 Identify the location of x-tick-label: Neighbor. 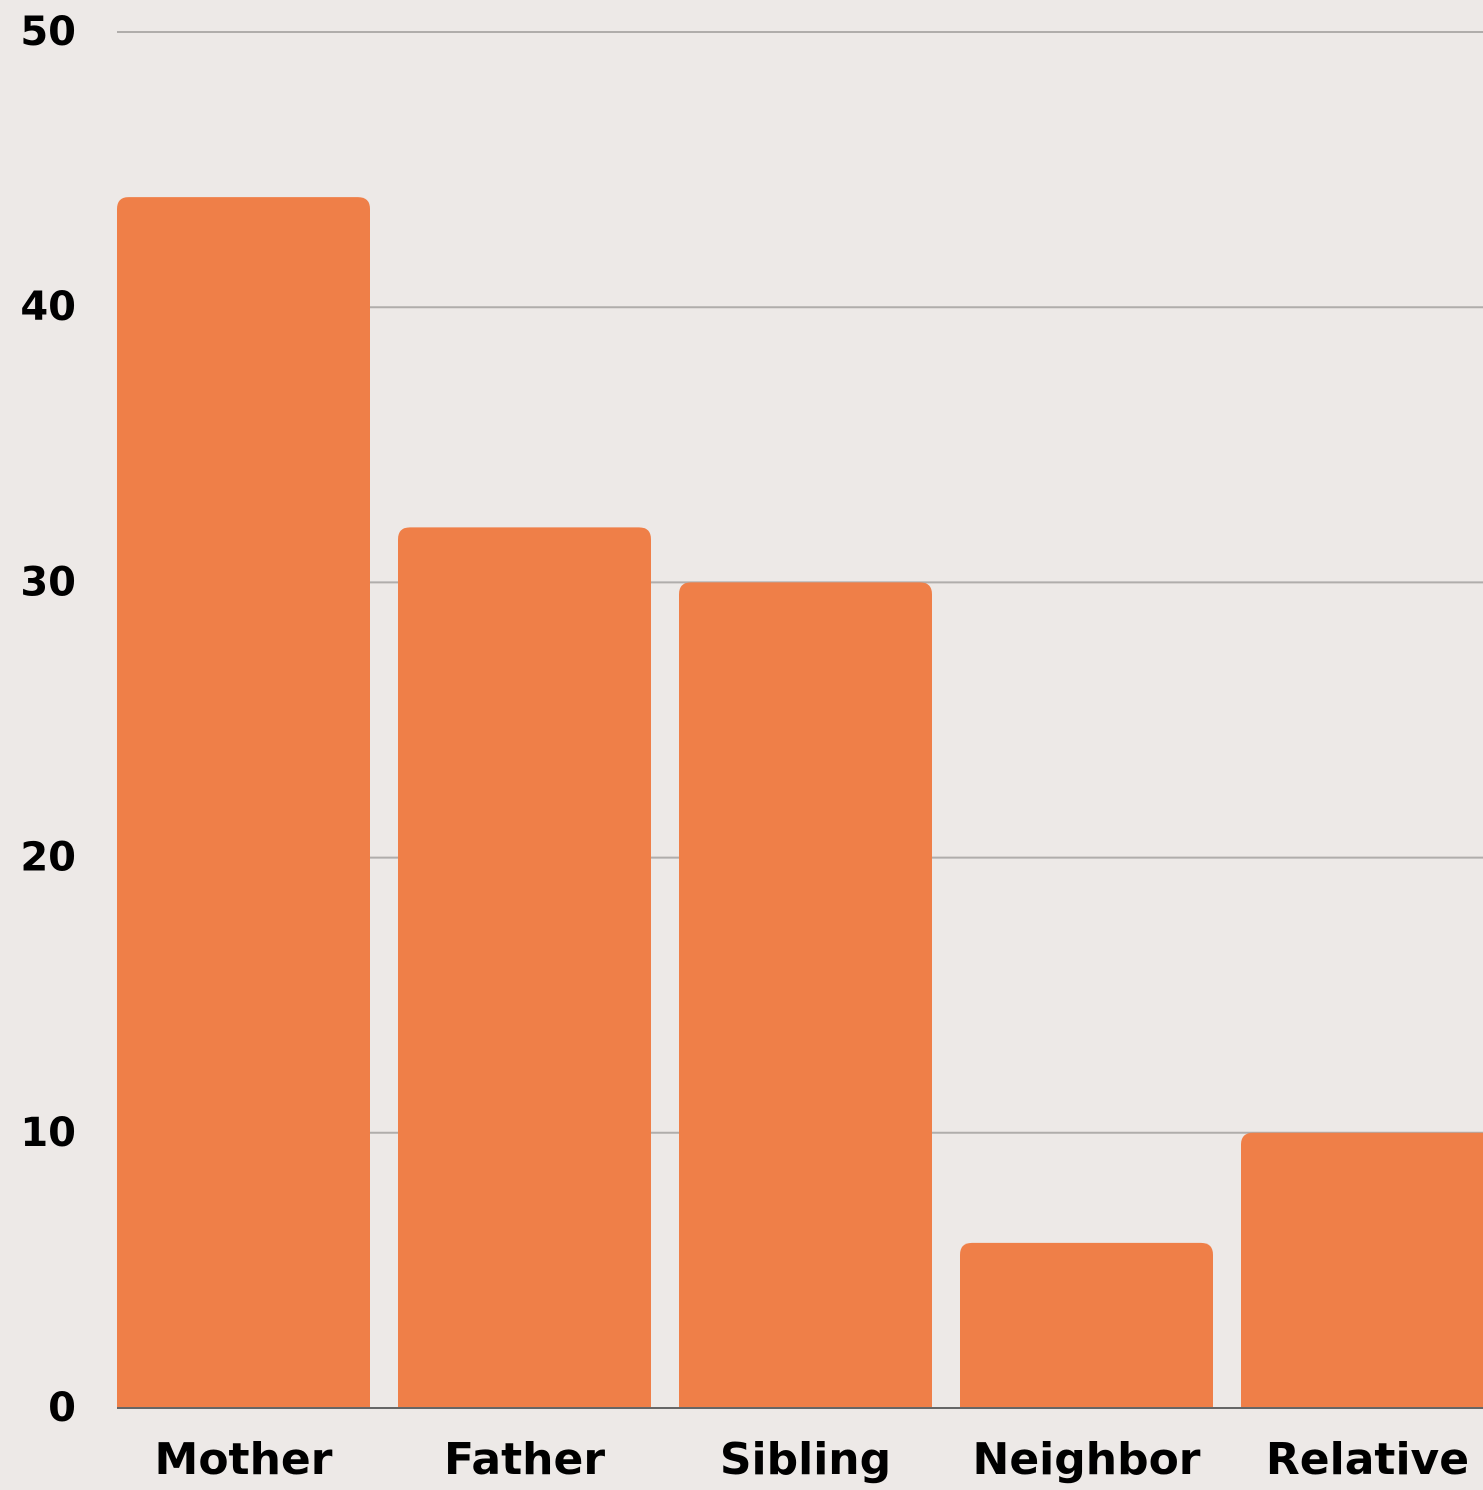
(1087, 1459).